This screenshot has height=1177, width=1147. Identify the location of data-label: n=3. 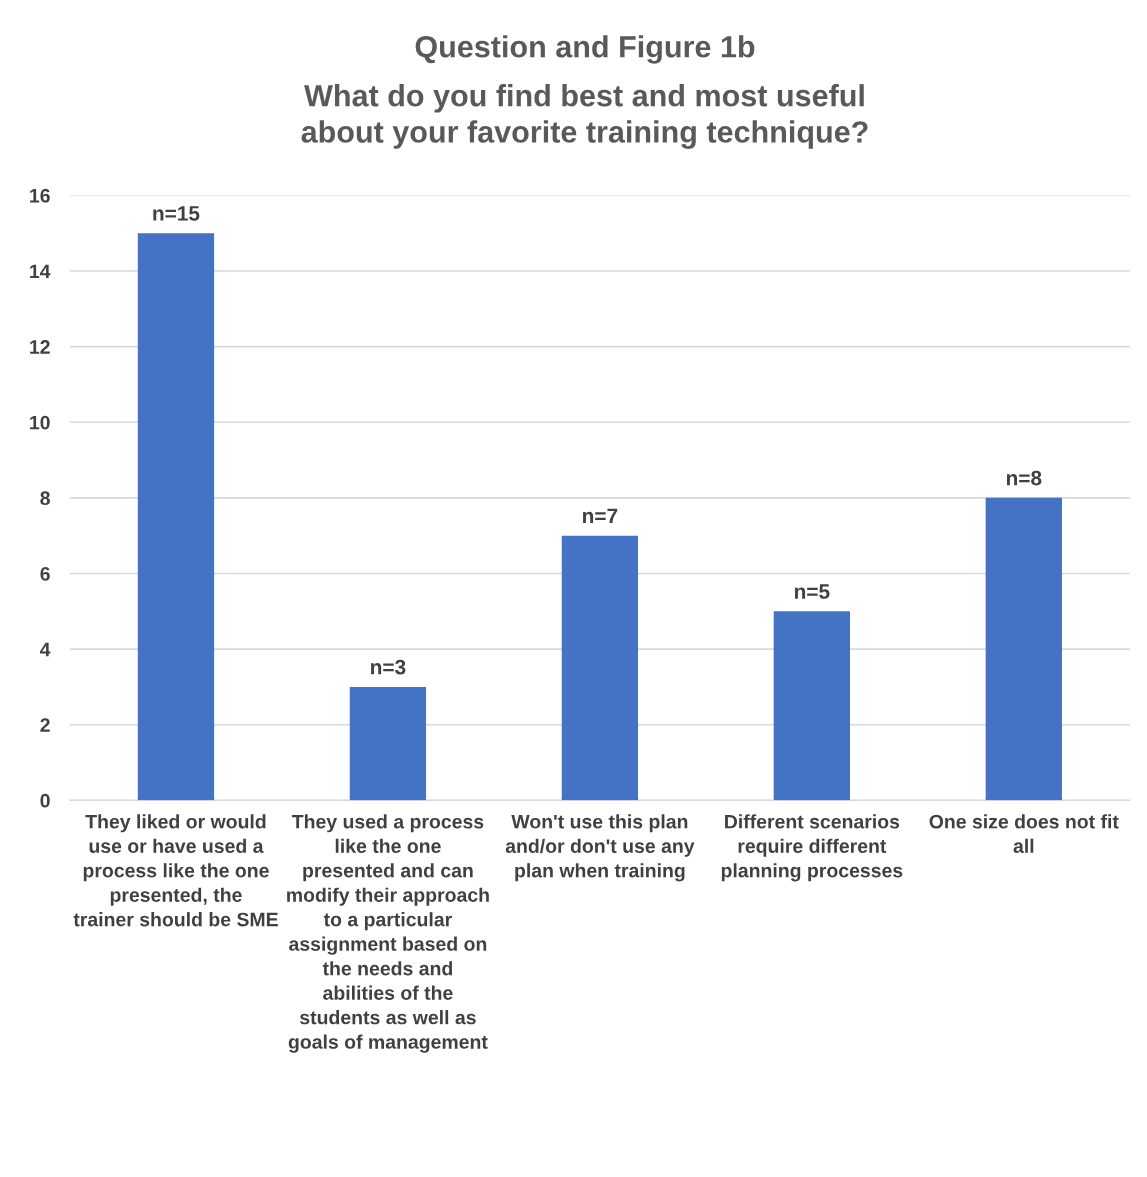
(388, 667).